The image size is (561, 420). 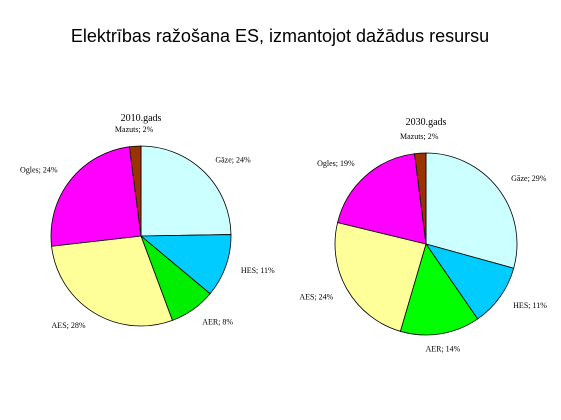 What do you see at coordinates (316, 296) in the screenshot?
I see `data-label: AES; 24%` at bounding box center [316, 296].